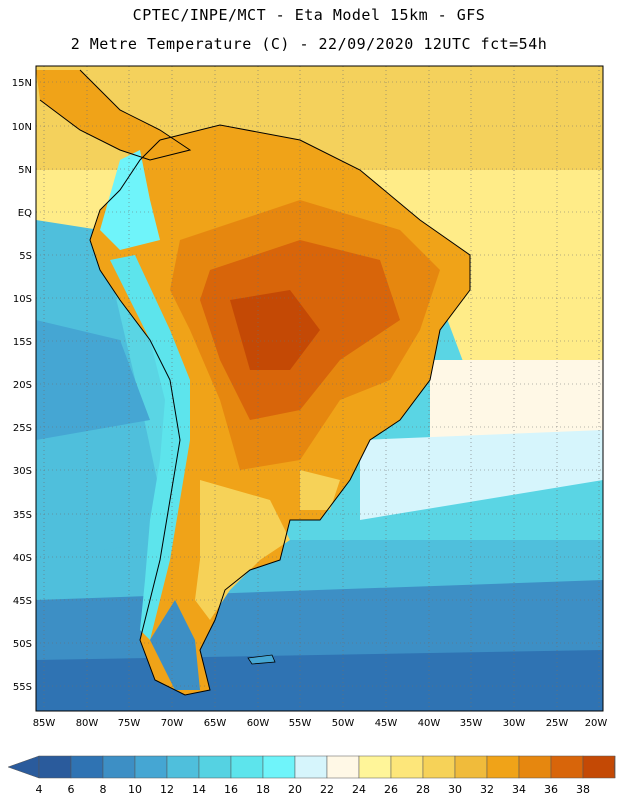  Describe the element at coordinates (231, 789) in the screenshot. I see `colorbar-label: 16` at that location.